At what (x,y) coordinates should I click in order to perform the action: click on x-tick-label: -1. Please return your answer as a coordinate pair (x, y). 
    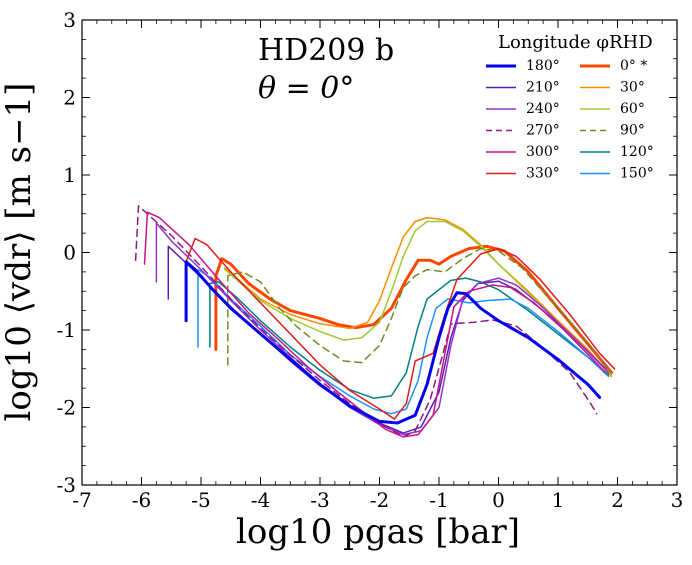
    Looking at the image, I should click on (438, 500).